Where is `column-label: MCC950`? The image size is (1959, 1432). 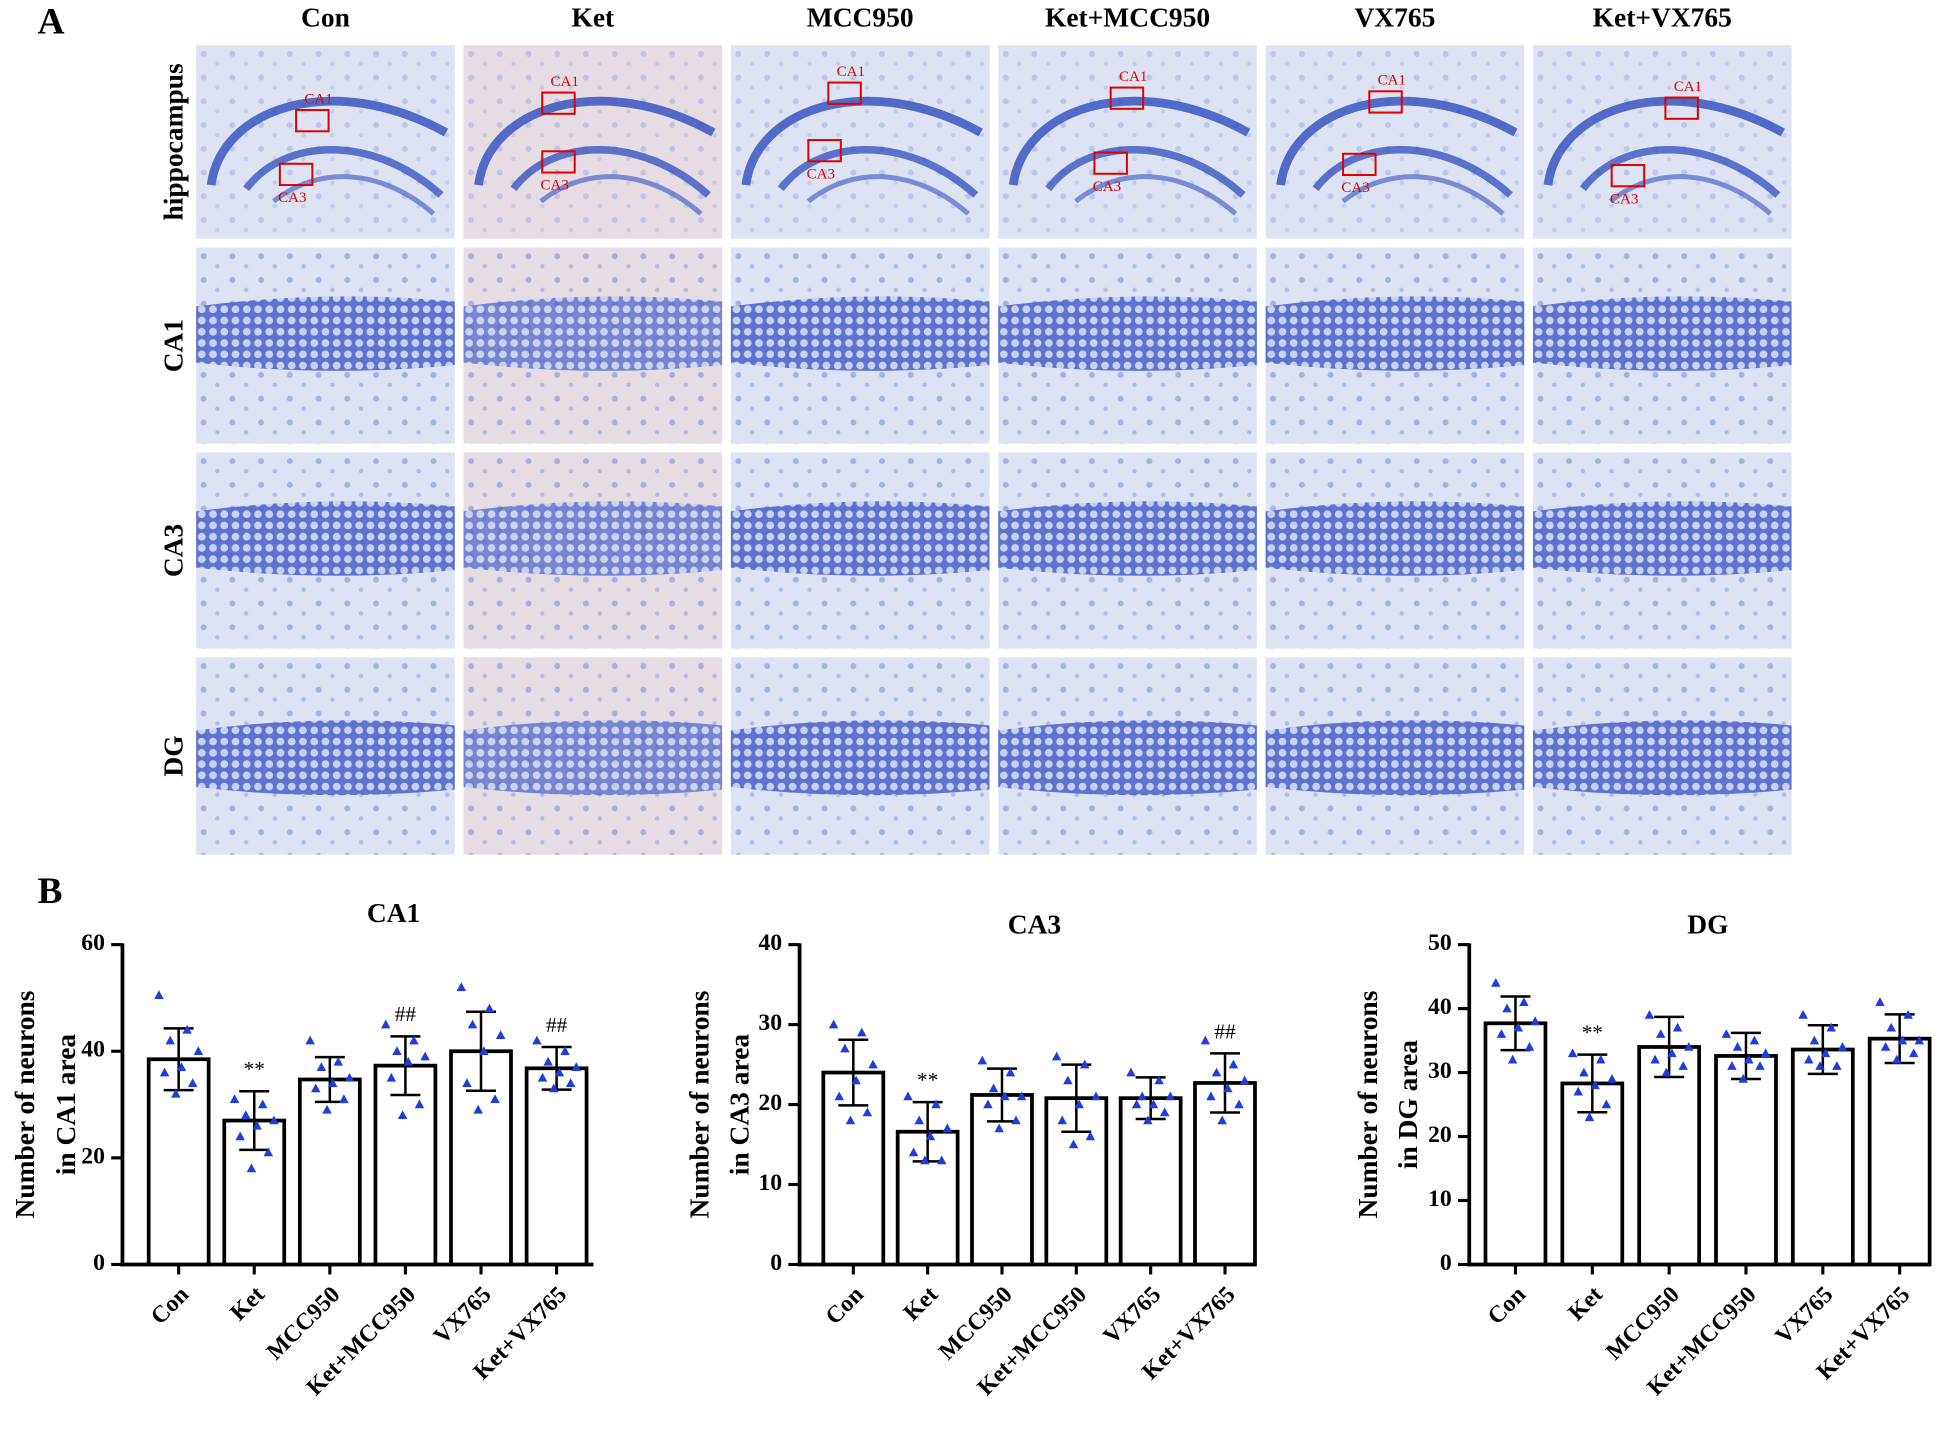
column-label: MCC950 is located at coordinates (860, 17).